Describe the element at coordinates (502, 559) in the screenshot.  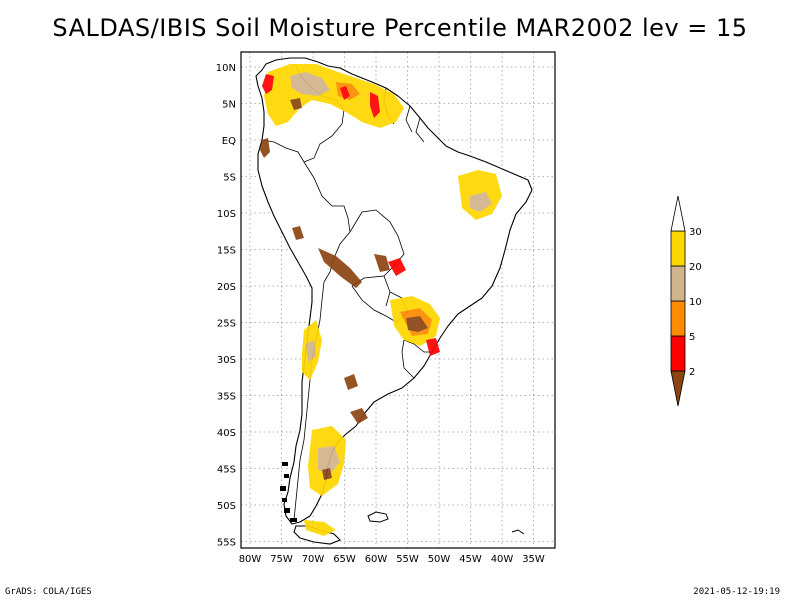
I see `lon-tick-label: 40W` at that location.